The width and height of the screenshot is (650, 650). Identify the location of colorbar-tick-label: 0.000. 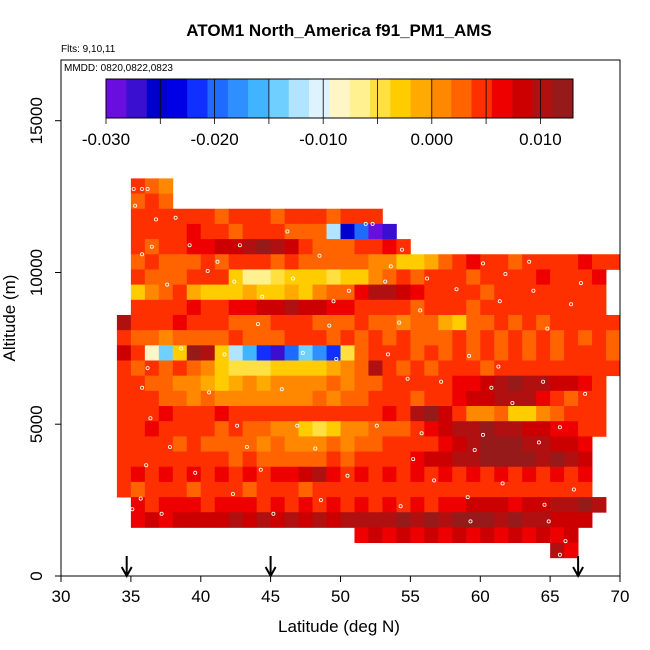
(432, 139).